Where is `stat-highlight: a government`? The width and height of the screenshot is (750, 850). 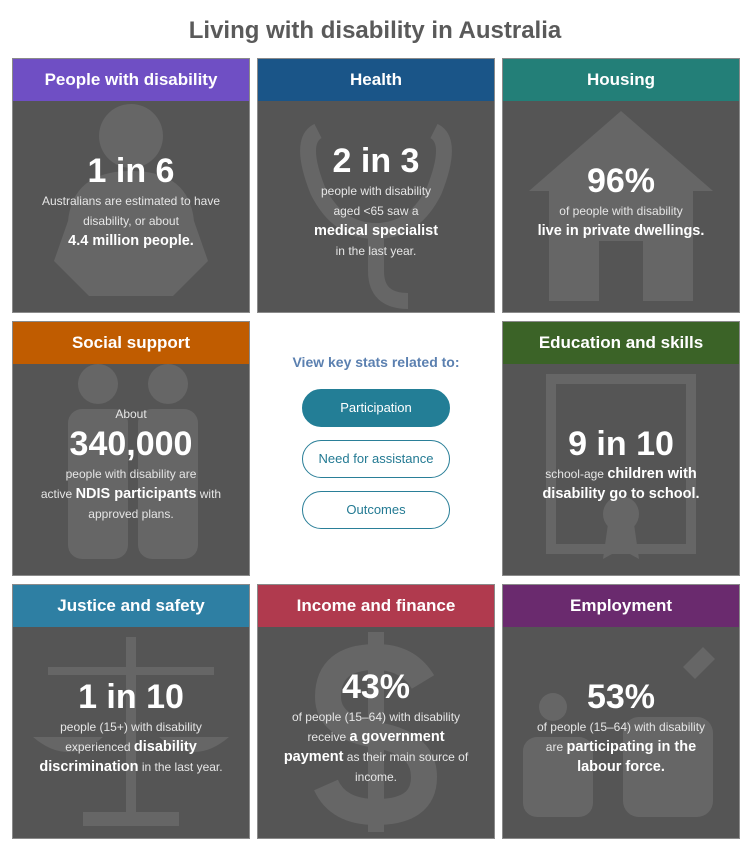 stat-highlight: a government is located at coordinates (397, 736).